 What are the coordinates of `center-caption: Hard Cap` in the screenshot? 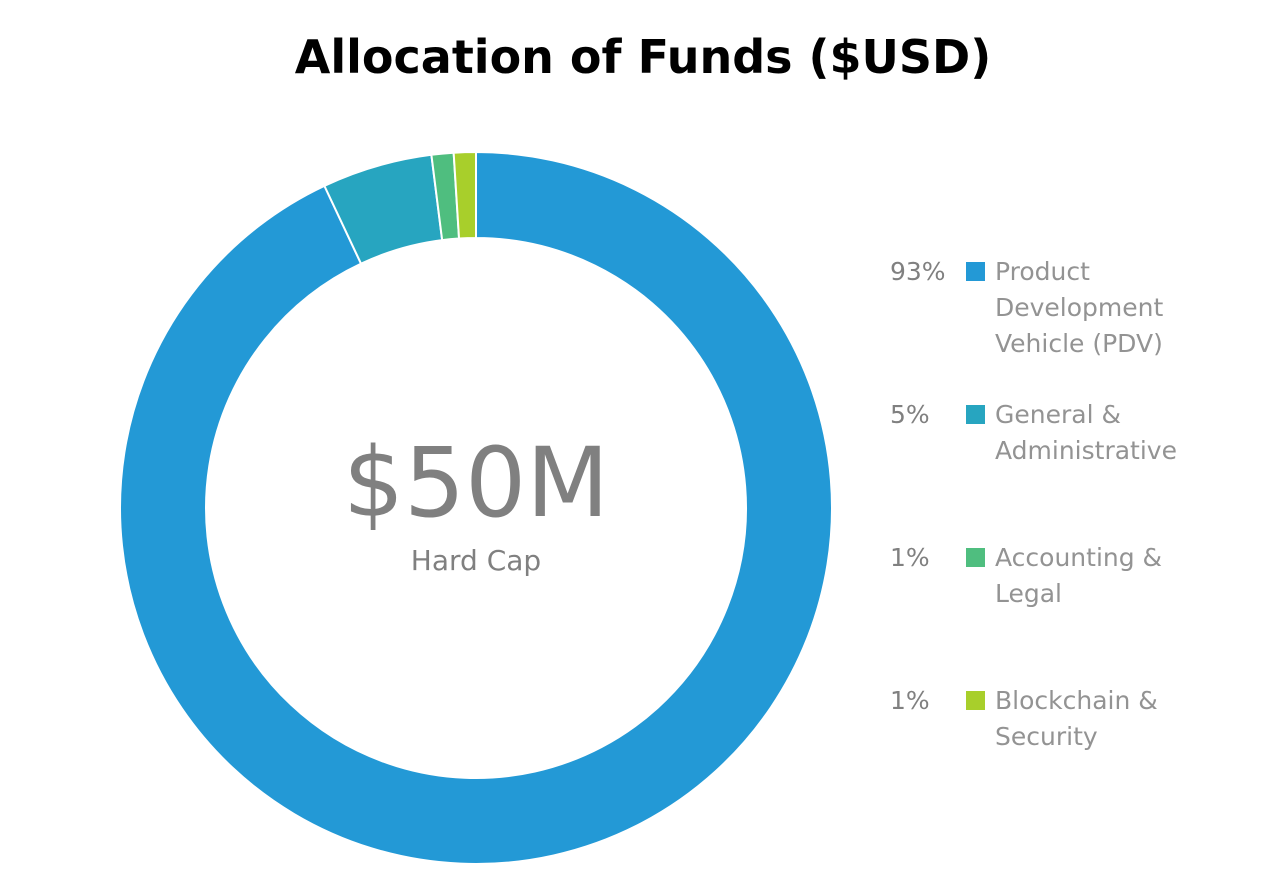 It's located at (476, 560).